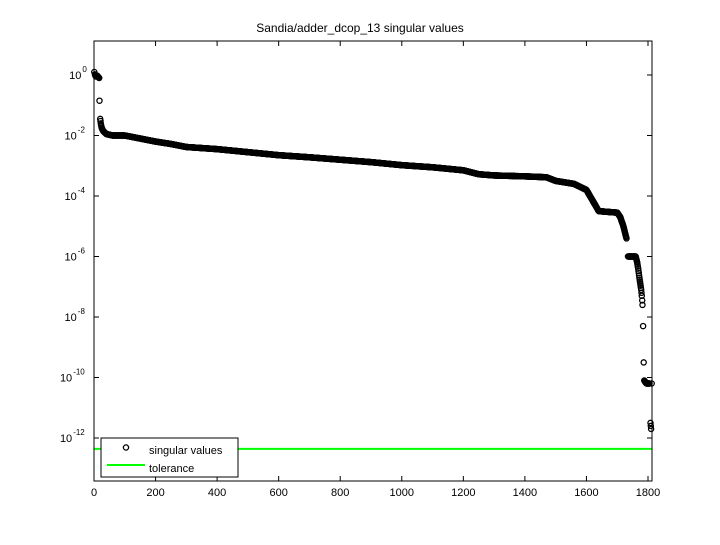 This screenshot has width=720, height=545. What do you see at coordinates (525, 493) in the screenshot?
I see `x-tick-label: 1400` at bounding box center [525, 493].